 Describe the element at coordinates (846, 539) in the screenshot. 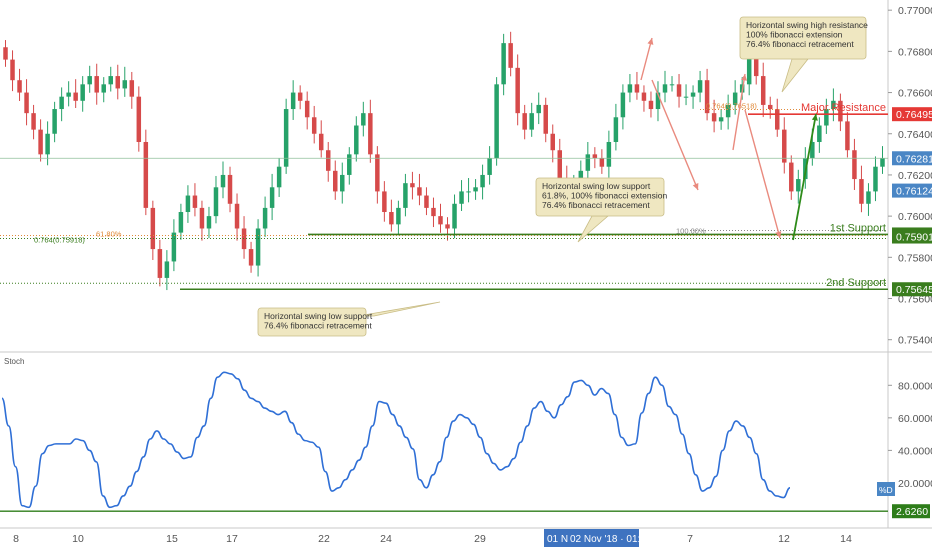

I see `time-tick-label: 14` at that location.